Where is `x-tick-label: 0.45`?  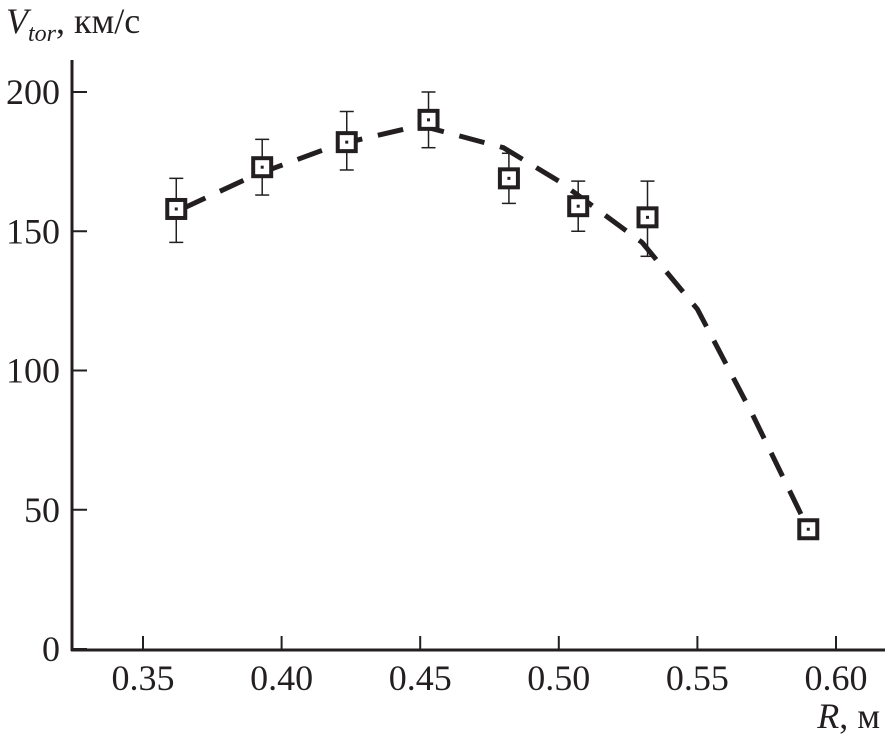 x-tick-label: 0.45 is located at coordinates (420, 678).